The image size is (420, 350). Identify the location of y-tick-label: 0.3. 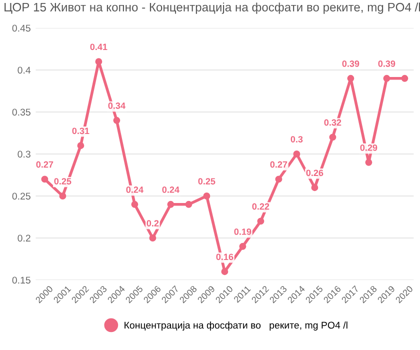
(24, 154).